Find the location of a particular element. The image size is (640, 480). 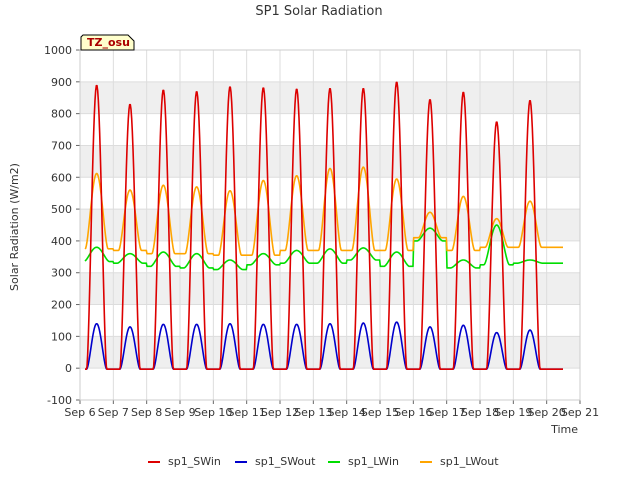

y-tick-label: 300 is located at coordinates (61, 273).